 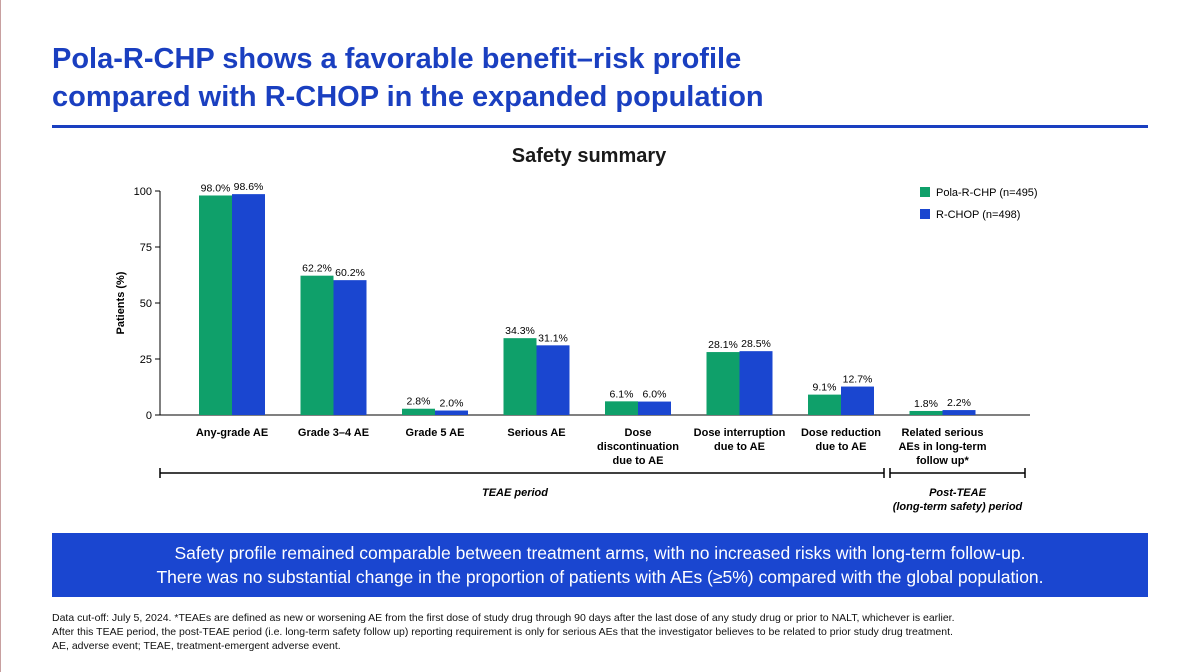 What do you see at coordinates (942, 461) in the screenshot?
I see `x-tick-label: follow up*` at bounding box center [942, 461].